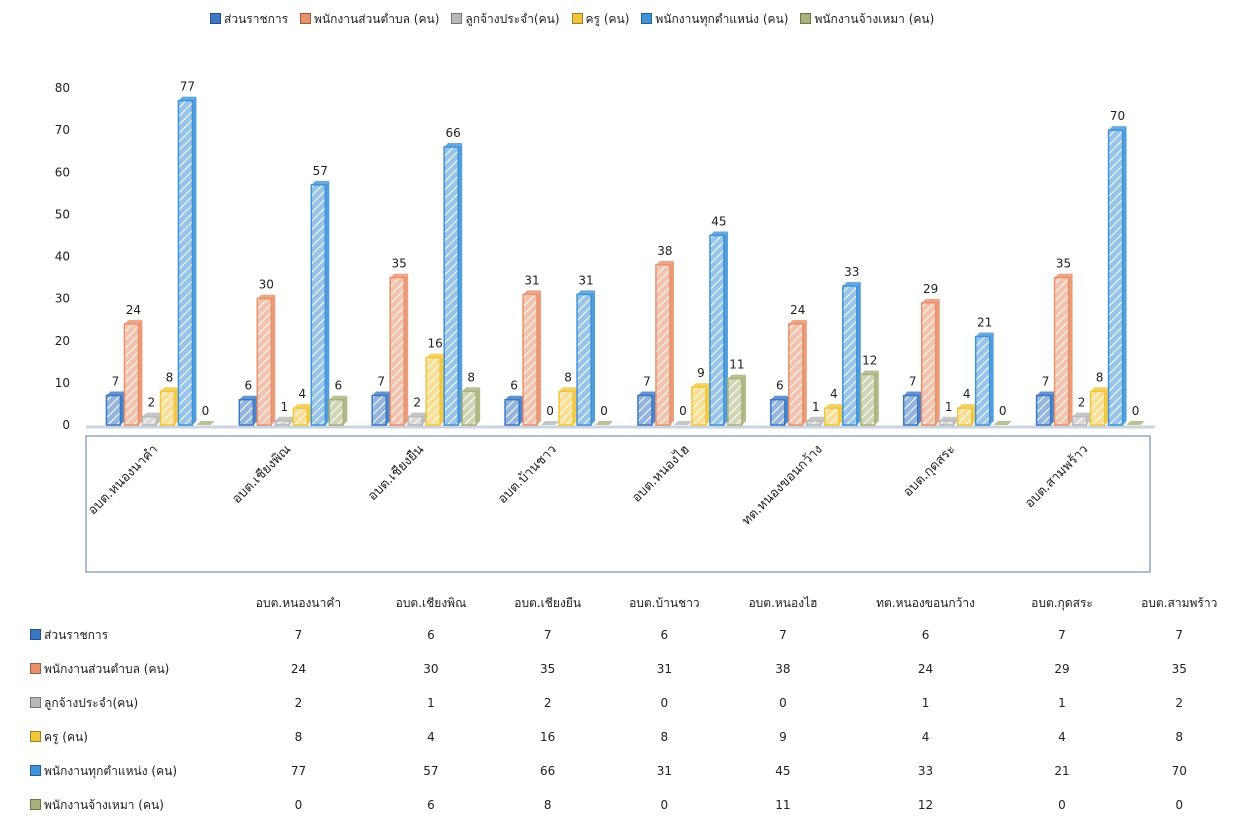  Describe the element at coordinates (266, 285) in the screenshot. I see `data-label: 30` at that location.